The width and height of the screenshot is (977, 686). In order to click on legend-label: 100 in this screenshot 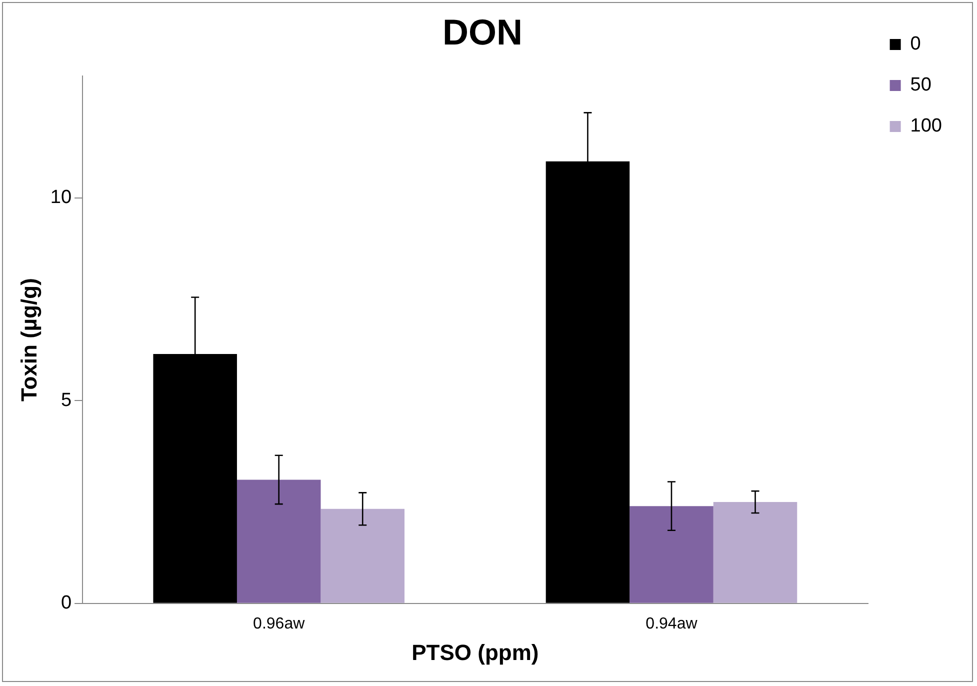, I will do `click(926, 126)`.